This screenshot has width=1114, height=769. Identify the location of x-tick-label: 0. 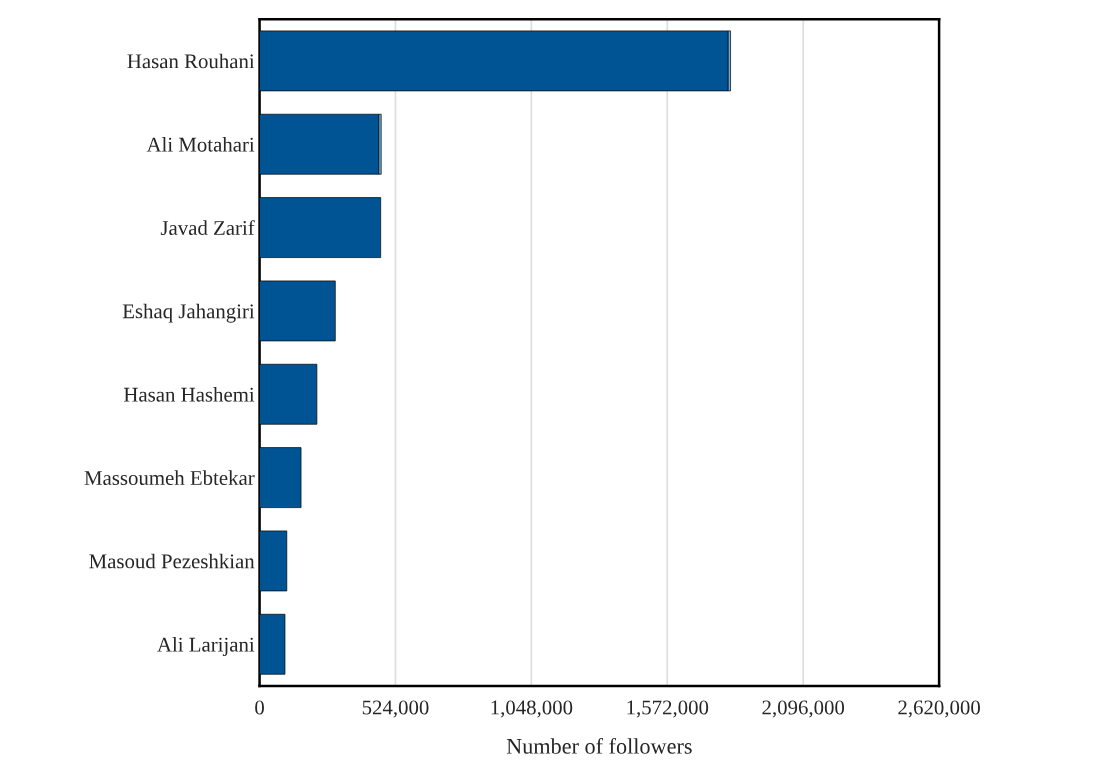
(259, 707).